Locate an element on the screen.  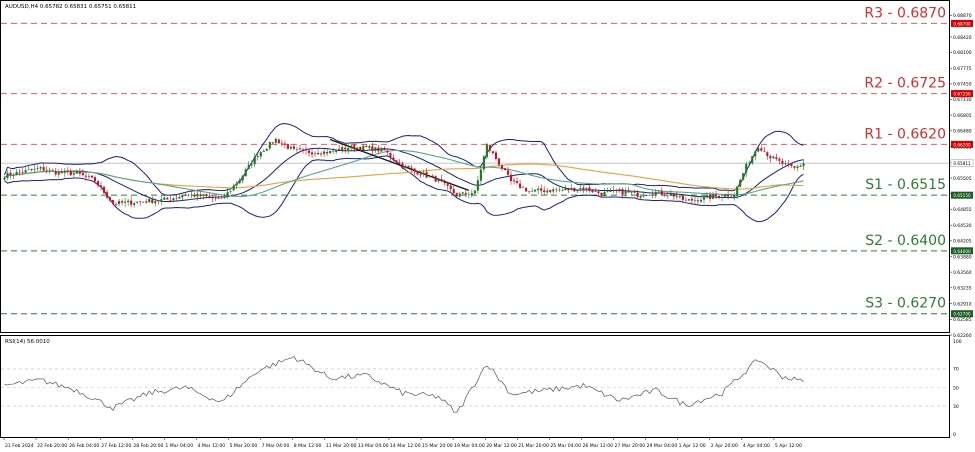
rsi-header: RSI(14) 56.0010 is located at coordinates (27, 342).